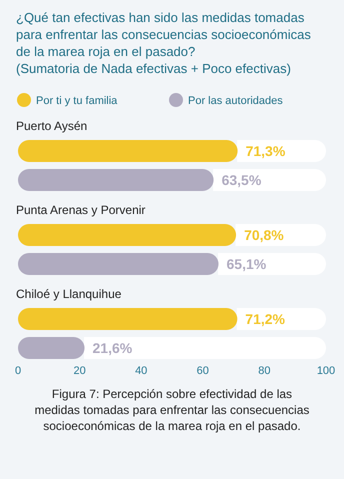 This screenshot has width=344, height=479. I want to click on y-tick-label: Puerto Aysén, so click(52, 126).